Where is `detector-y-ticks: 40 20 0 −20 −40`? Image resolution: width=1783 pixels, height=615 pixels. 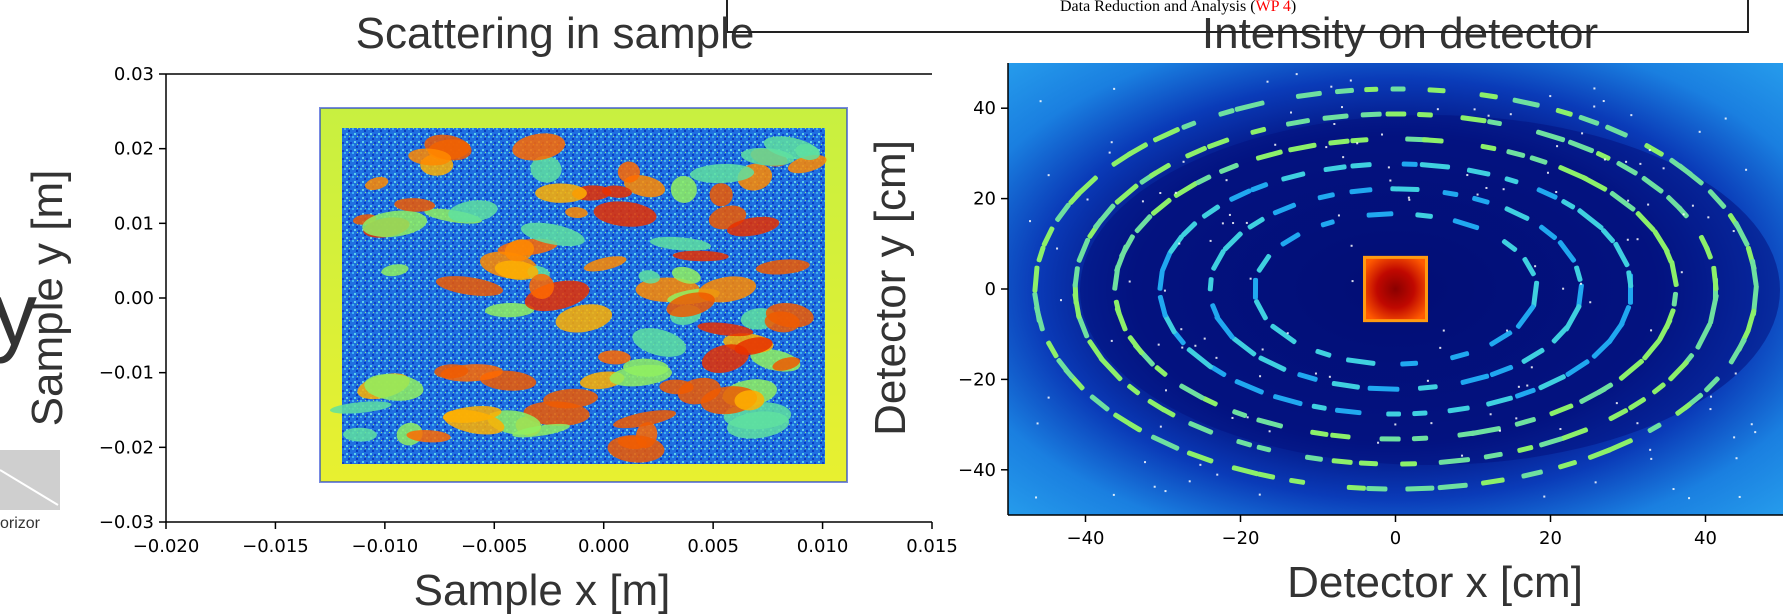 detector-y-ticks: 40 20 0 −20 −40 is located at coordinates (983, 289).